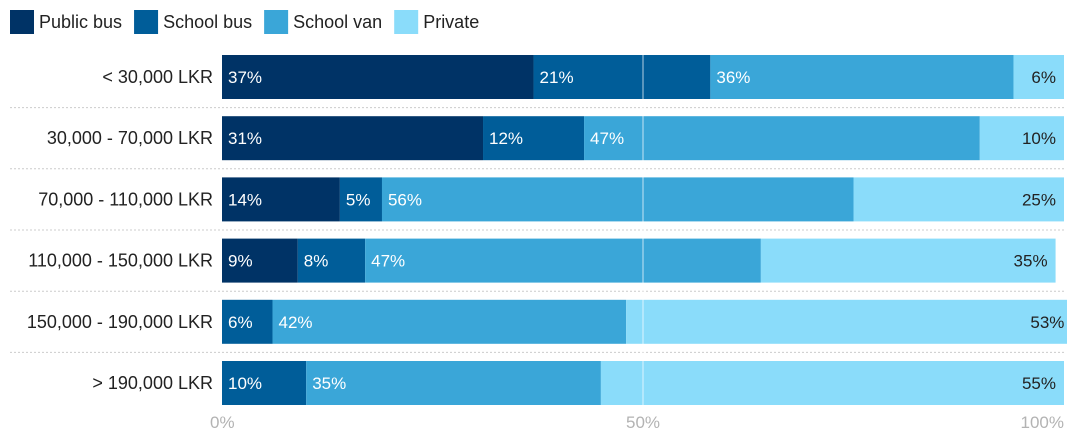 The height and width of the screenshot is (435, 1067). I want to click on data-label: 36%, so click(733, 77).